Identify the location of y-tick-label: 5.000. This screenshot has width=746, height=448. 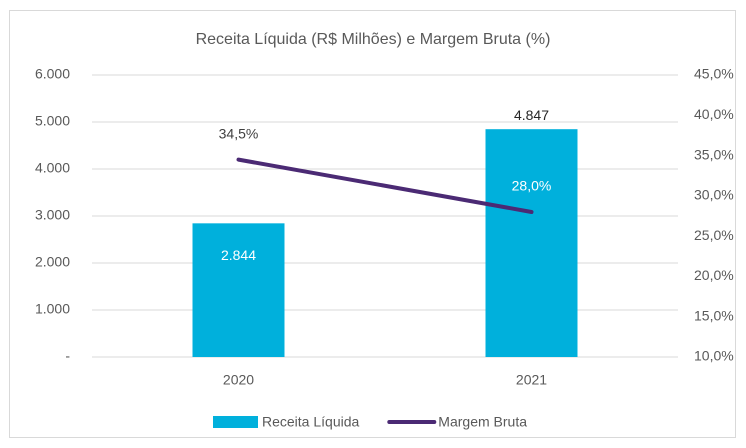
(52, 121).